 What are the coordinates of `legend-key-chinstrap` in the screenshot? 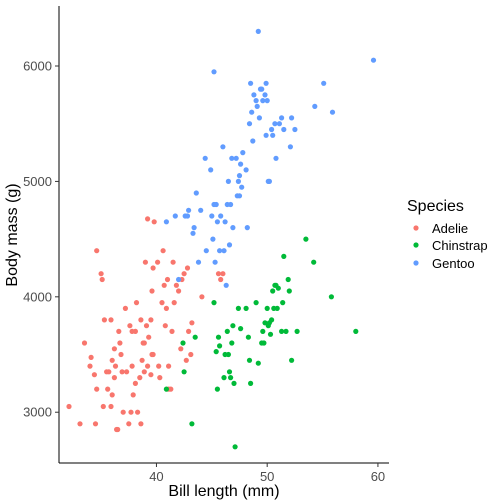 It's located at (416, 245).